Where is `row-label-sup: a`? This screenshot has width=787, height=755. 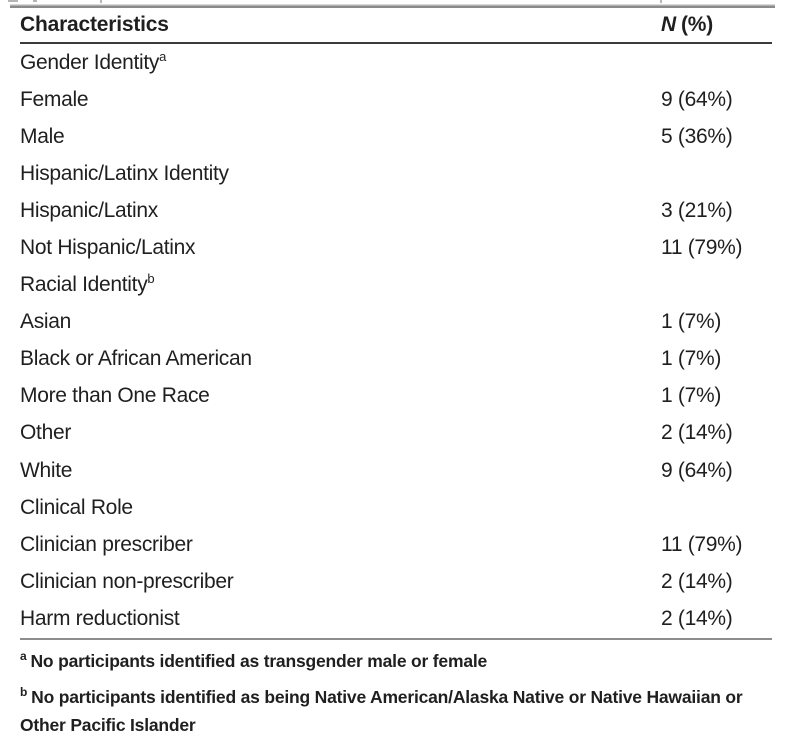 row-label-sup: a is located at coordinates (163, 56).